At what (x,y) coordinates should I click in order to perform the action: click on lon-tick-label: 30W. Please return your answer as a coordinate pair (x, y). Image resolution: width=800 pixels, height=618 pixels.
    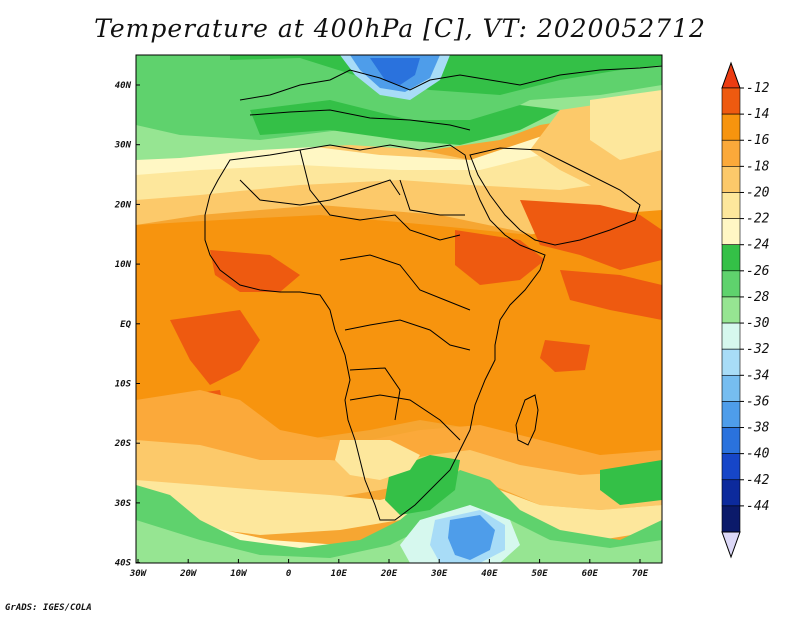
    Looking at the image, I should click on (138, 574).